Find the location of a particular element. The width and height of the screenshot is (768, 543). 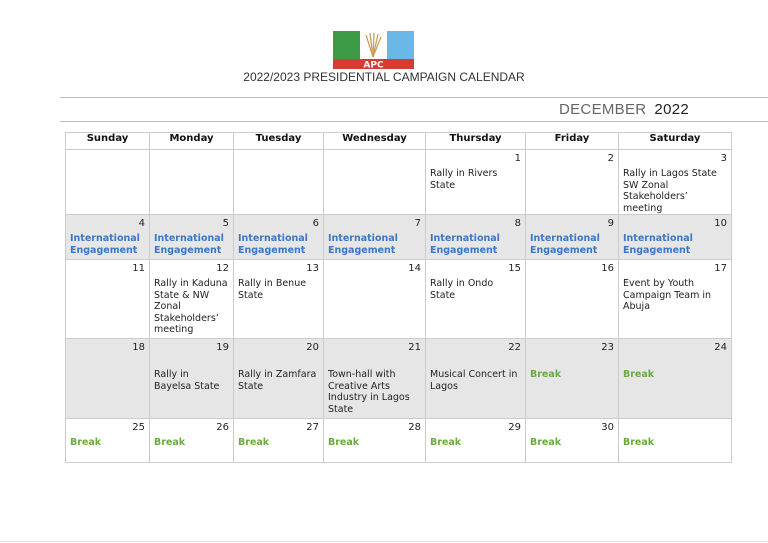

day-cell: 13 Rally in Benue State is located at coordinates (278, 299).